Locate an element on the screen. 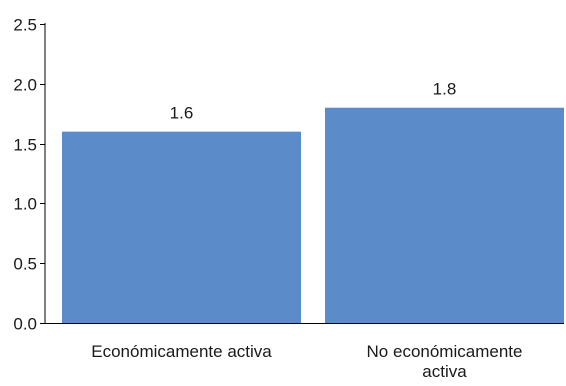 This screenshot has width=566, height=386. x-tick-label: Económicamente activa is located at coordinates (181, 351).